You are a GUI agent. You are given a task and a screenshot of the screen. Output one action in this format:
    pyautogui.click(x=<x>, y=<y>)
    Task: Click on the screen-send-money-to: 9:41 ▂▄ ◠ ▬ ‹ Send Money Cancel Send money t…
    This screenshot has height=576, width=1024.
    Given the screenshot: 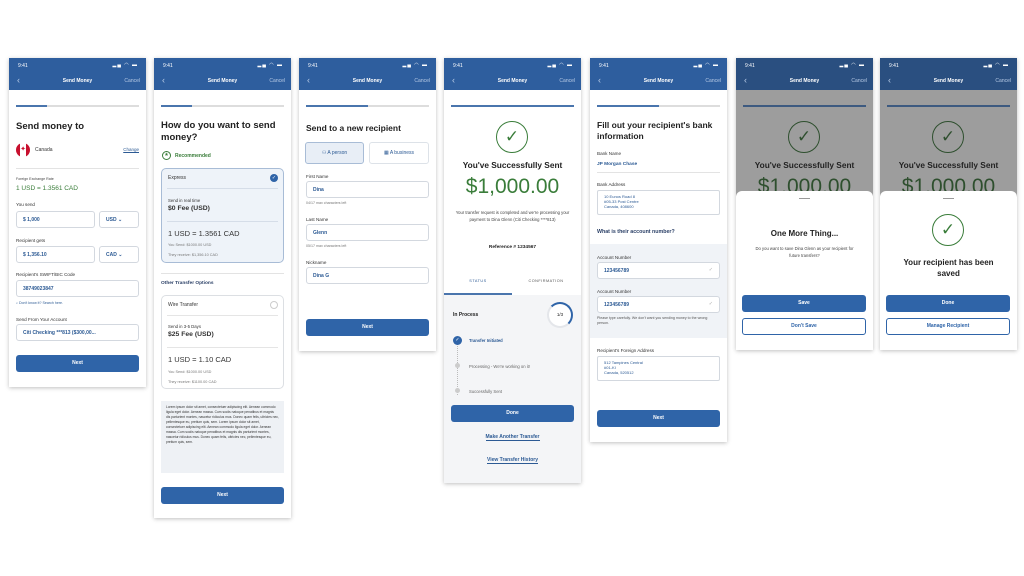 What is the action you would take?
    pyautogui.click(x=77, y=222)
    